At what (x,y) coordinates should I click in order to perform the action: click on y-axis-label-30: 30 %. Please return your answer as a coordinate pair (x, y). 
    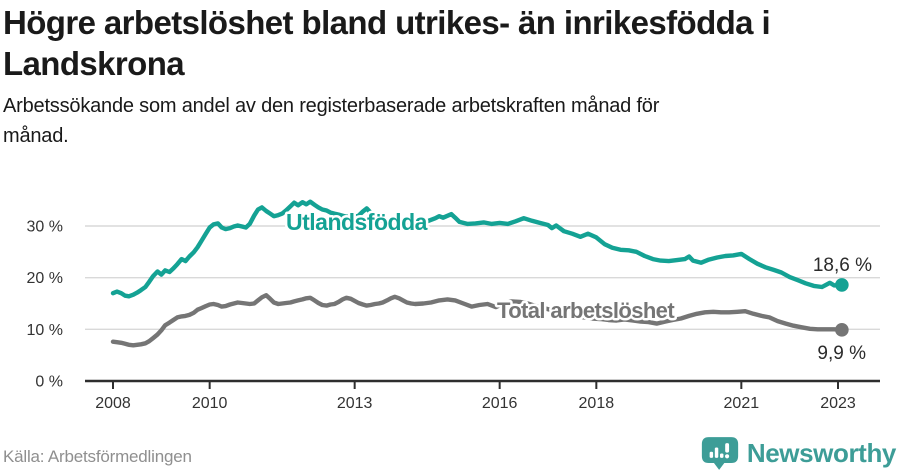
    Looking at the image, I should click on (45, 226).